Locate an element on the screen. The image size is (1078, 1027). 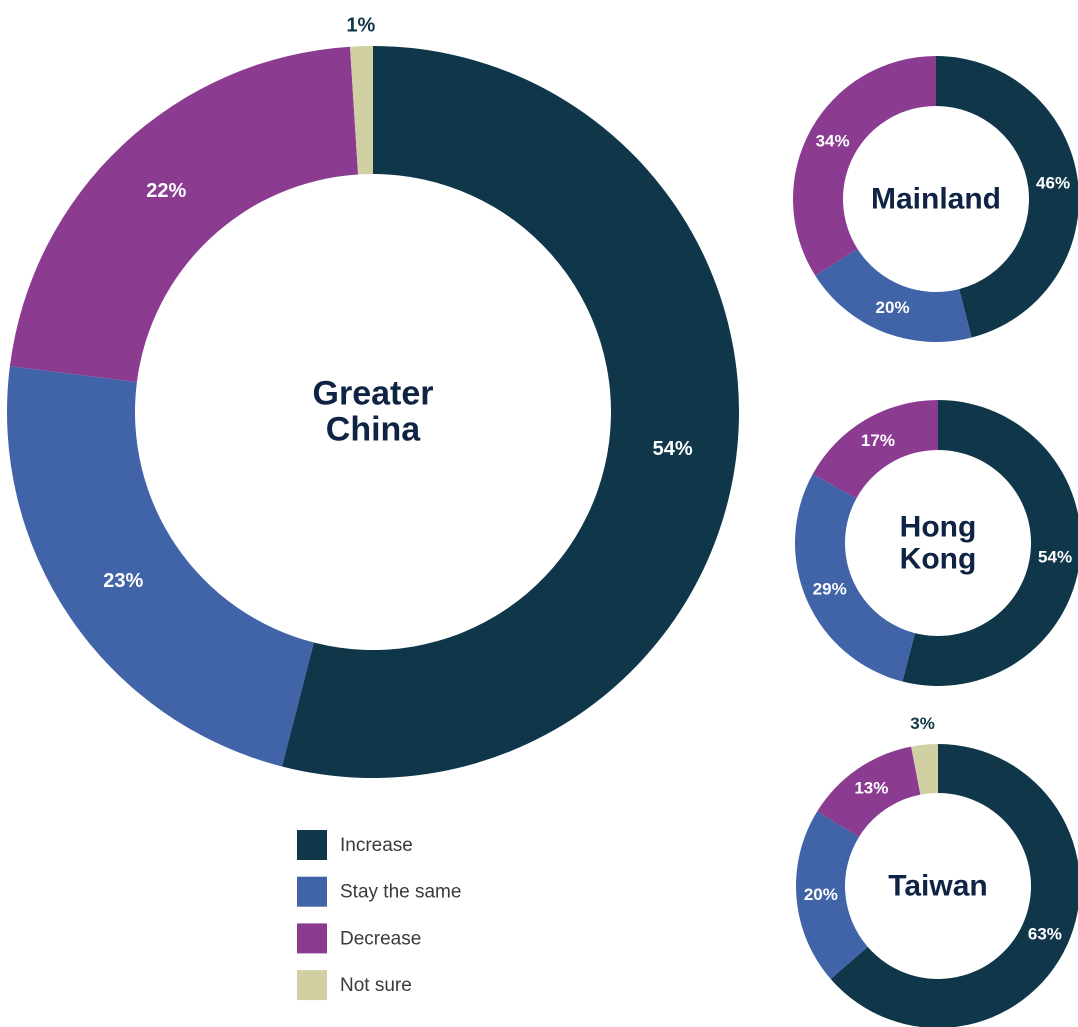
data-label: 46% is located at coordinates (1053, 183).